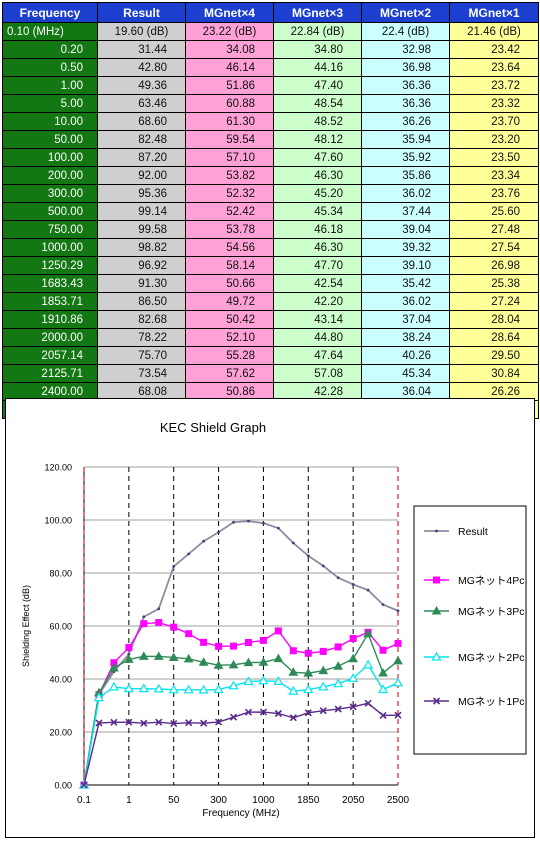 The image size is (540, 842). What do you see at coordinates (50, 193) in the screenshot?
I see `frequency-cell: 300.00` at bounding box center [50, 193].